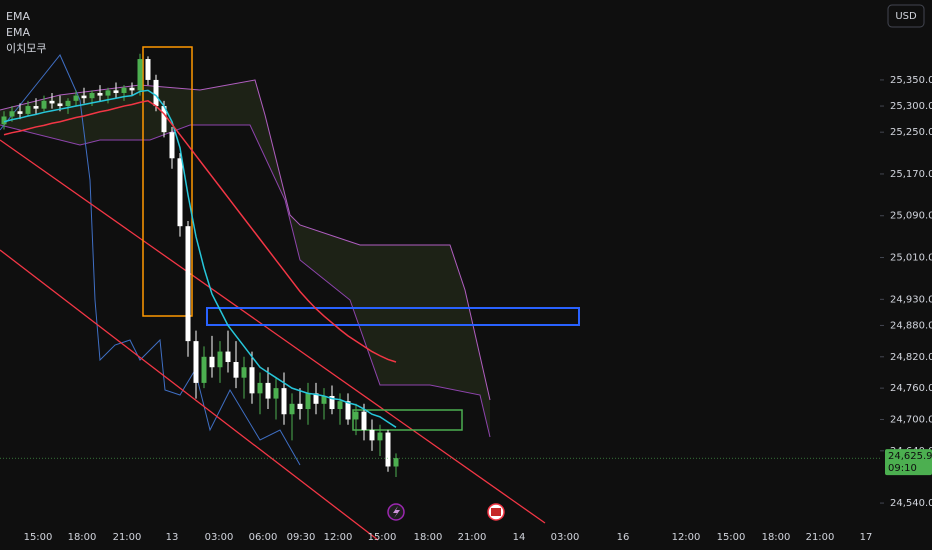  What do you see at coordinates (911, 106) in the screenshot?
I see `y-tick-label: 25,300.00` at bounding box center [911, 106].